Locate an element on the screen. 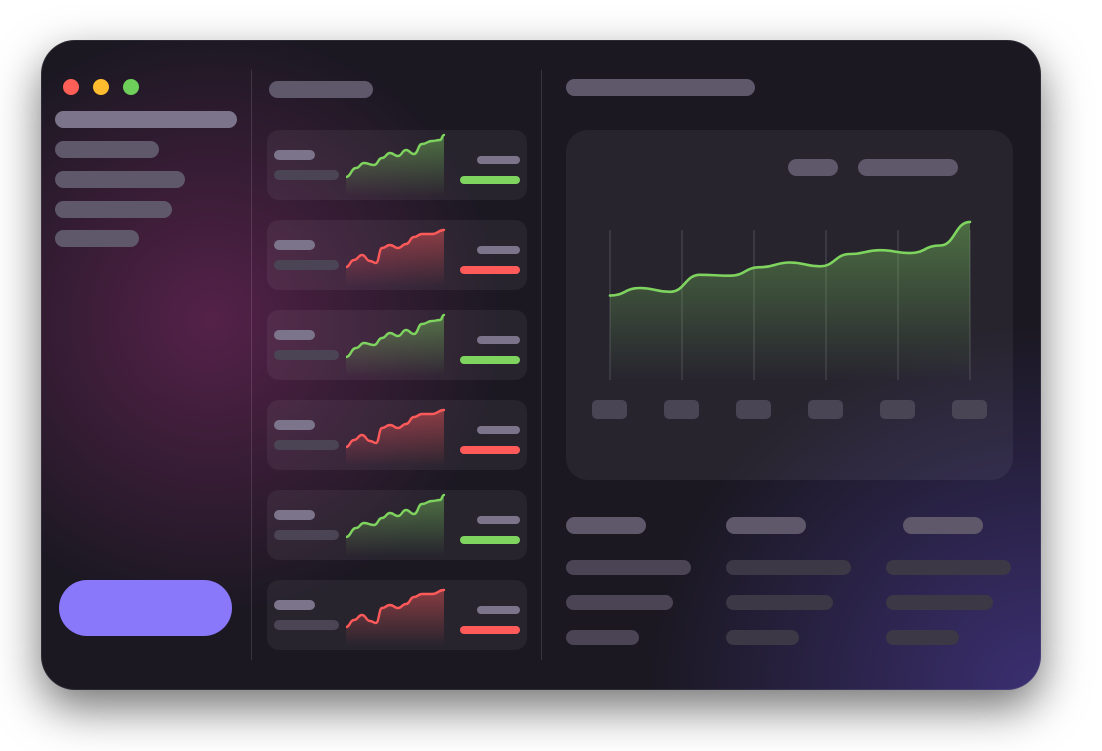 The width and height of the screenshot is (1102, 751). price-chart is located at coordinates (790, 300).